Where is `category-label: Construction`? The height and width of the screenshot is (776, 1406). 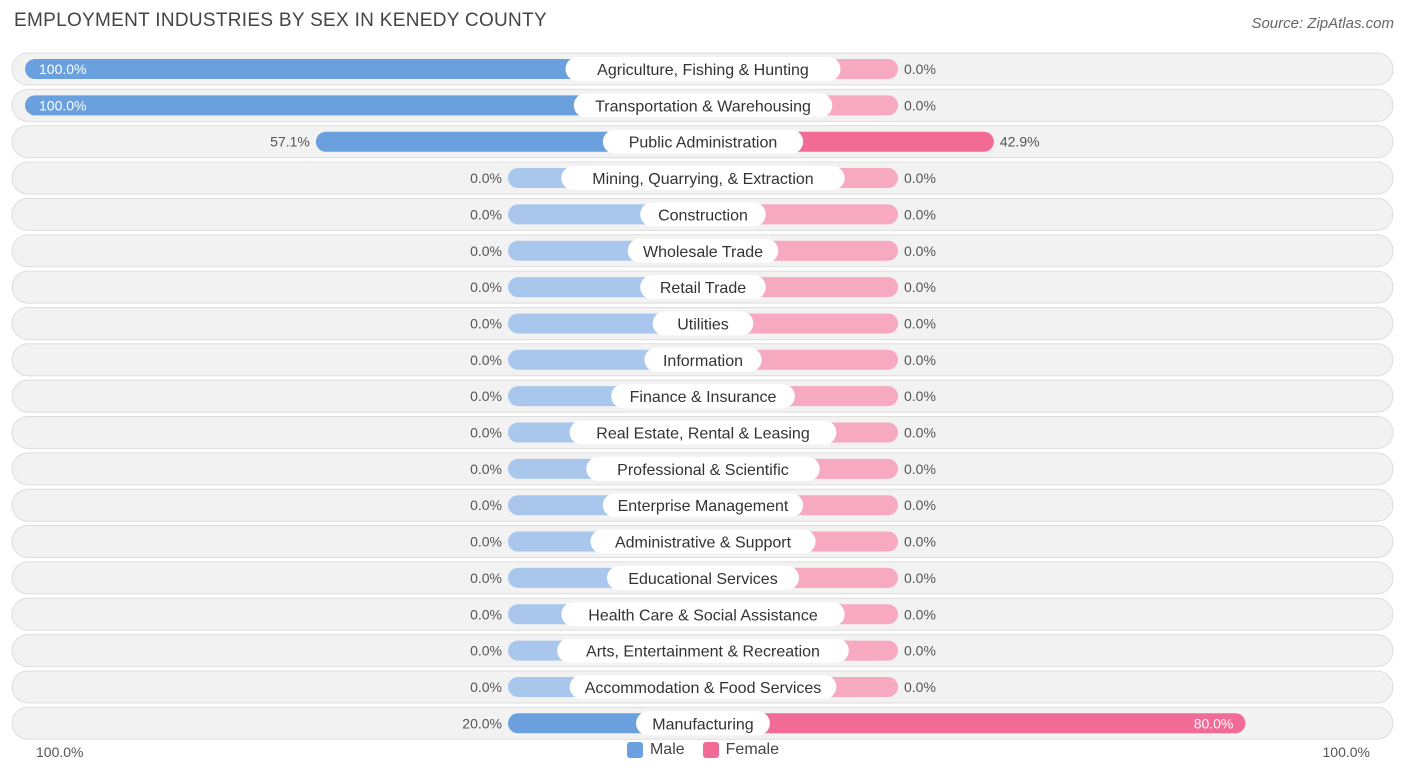 category-label: Construction is located at coordinates (703, 215).